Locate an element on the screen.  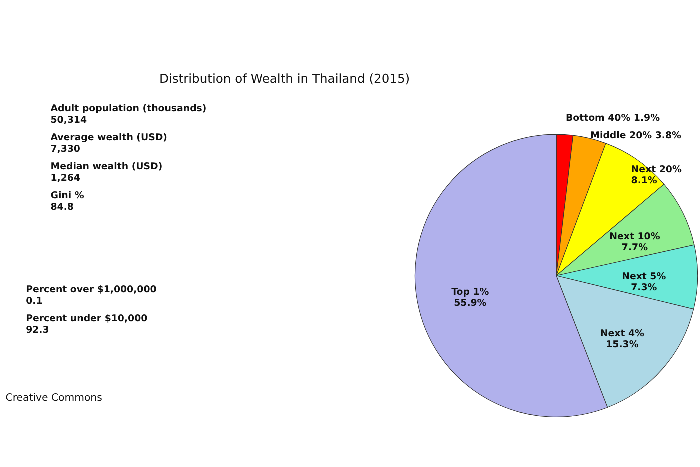
data-label: 7.7% is located at coordinates (635, 248).